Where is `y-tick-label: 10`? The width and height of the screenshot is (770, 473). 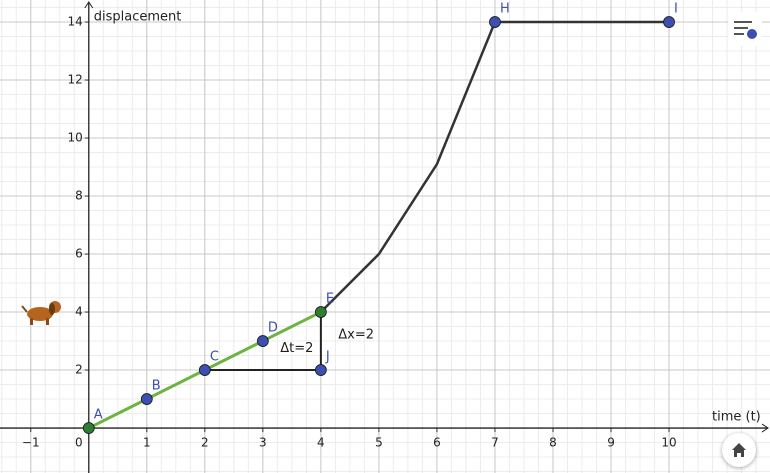
y-tick-label: 10 is located at coordinates (74, 138).